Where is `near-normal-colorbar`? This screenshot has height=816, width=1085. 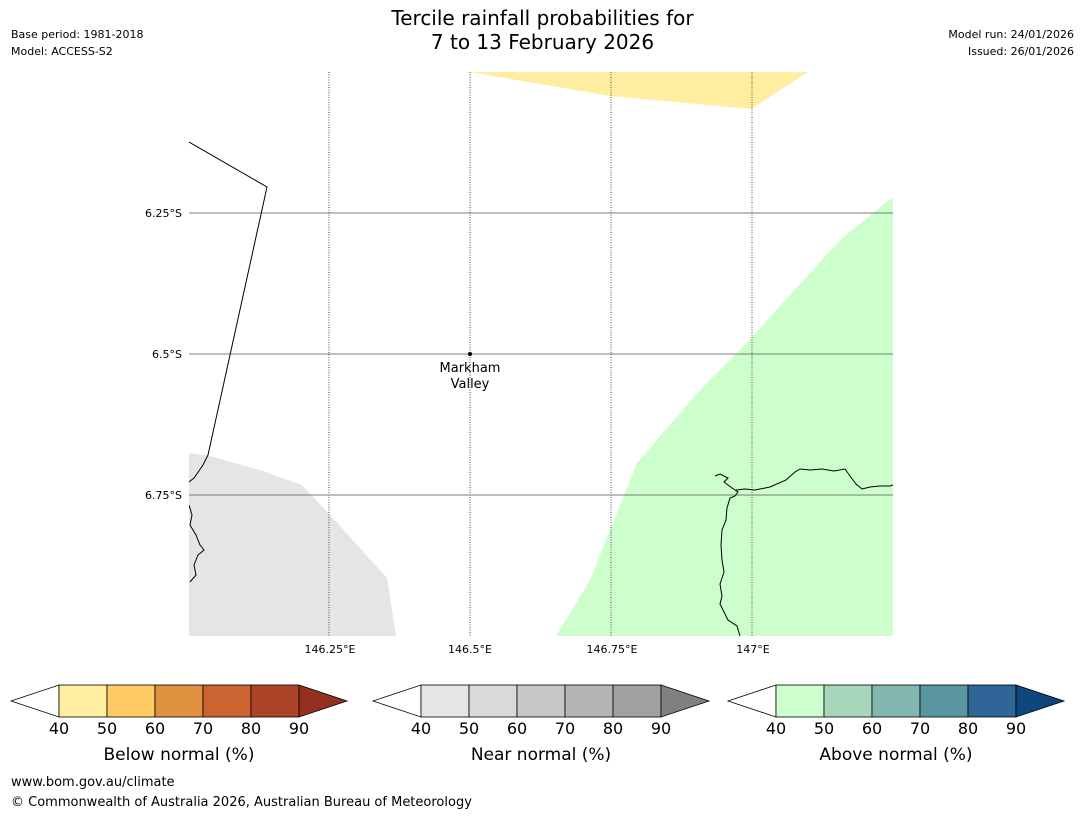 near-normal-colorbar is located at coordinates (541, 701).